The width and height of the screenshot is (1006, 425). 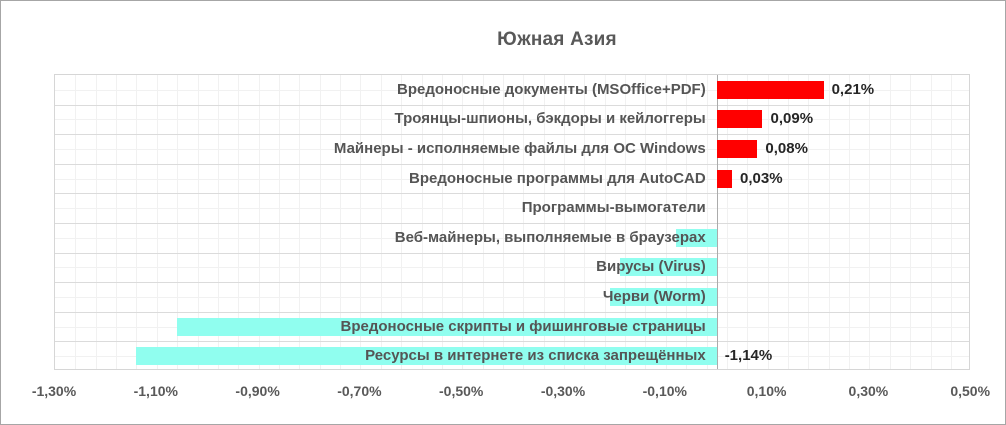 What do you see at coordinates (761, 178) in the screenshot?
I see `data-label: 0,03%` at bounding box center [761, 178].